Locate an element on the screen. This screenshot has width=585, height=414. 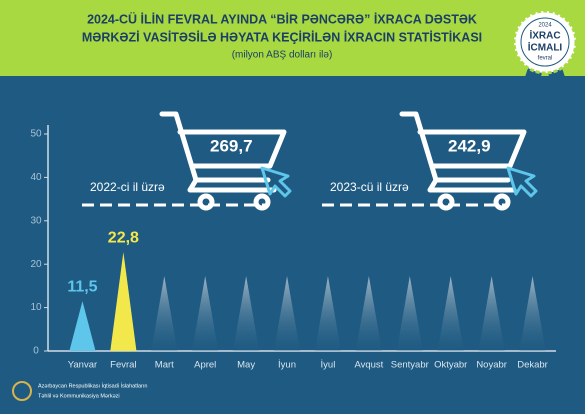
y-tick-label: 20 is located at coordinates (36, 264).